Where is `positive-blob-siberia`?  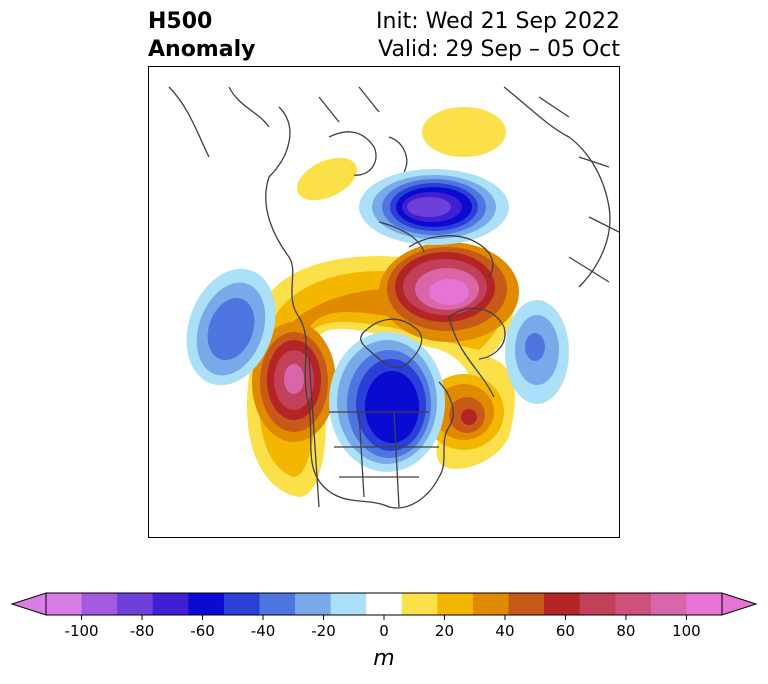 positive-blob-siberia is located at coordinates (464, 132).